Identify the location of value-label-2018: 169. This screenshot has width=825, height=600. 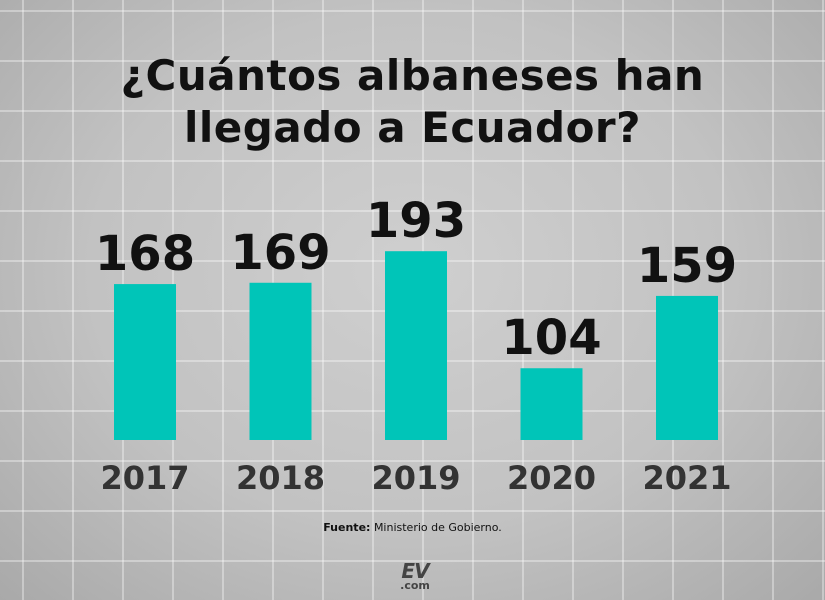
(280, 253).